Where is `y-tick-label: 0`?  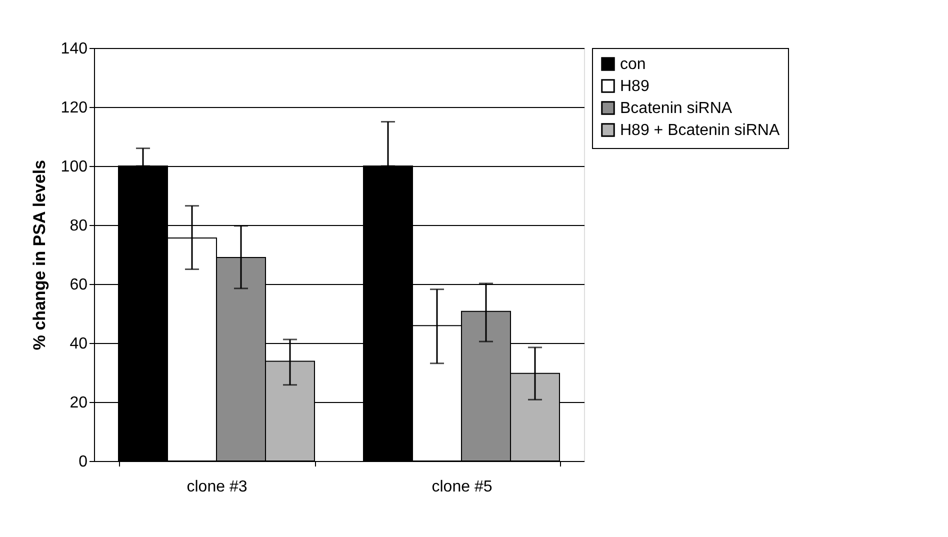
y-tick-label: 0 is located at coordinates (83, 462).